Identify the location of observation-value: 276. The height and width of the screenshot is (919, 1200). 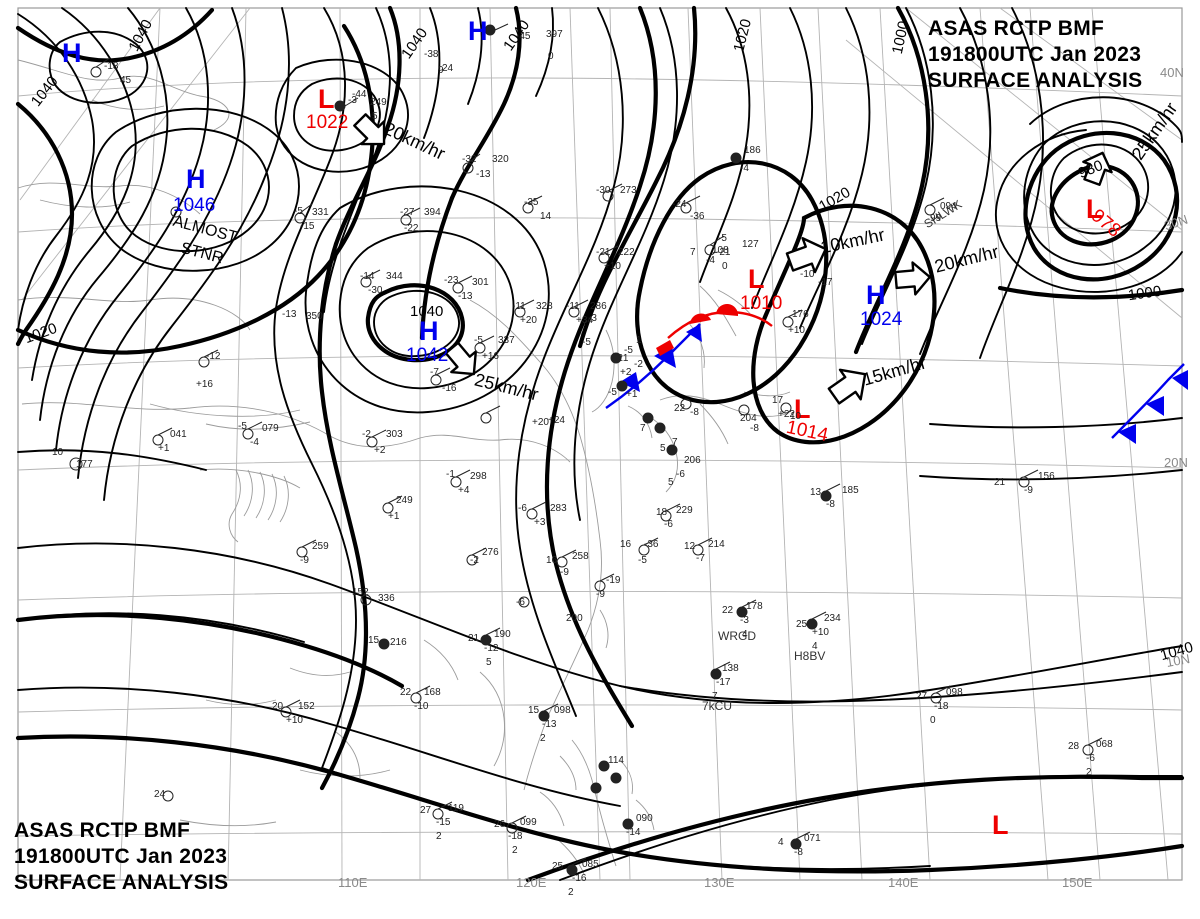
(490, 552).